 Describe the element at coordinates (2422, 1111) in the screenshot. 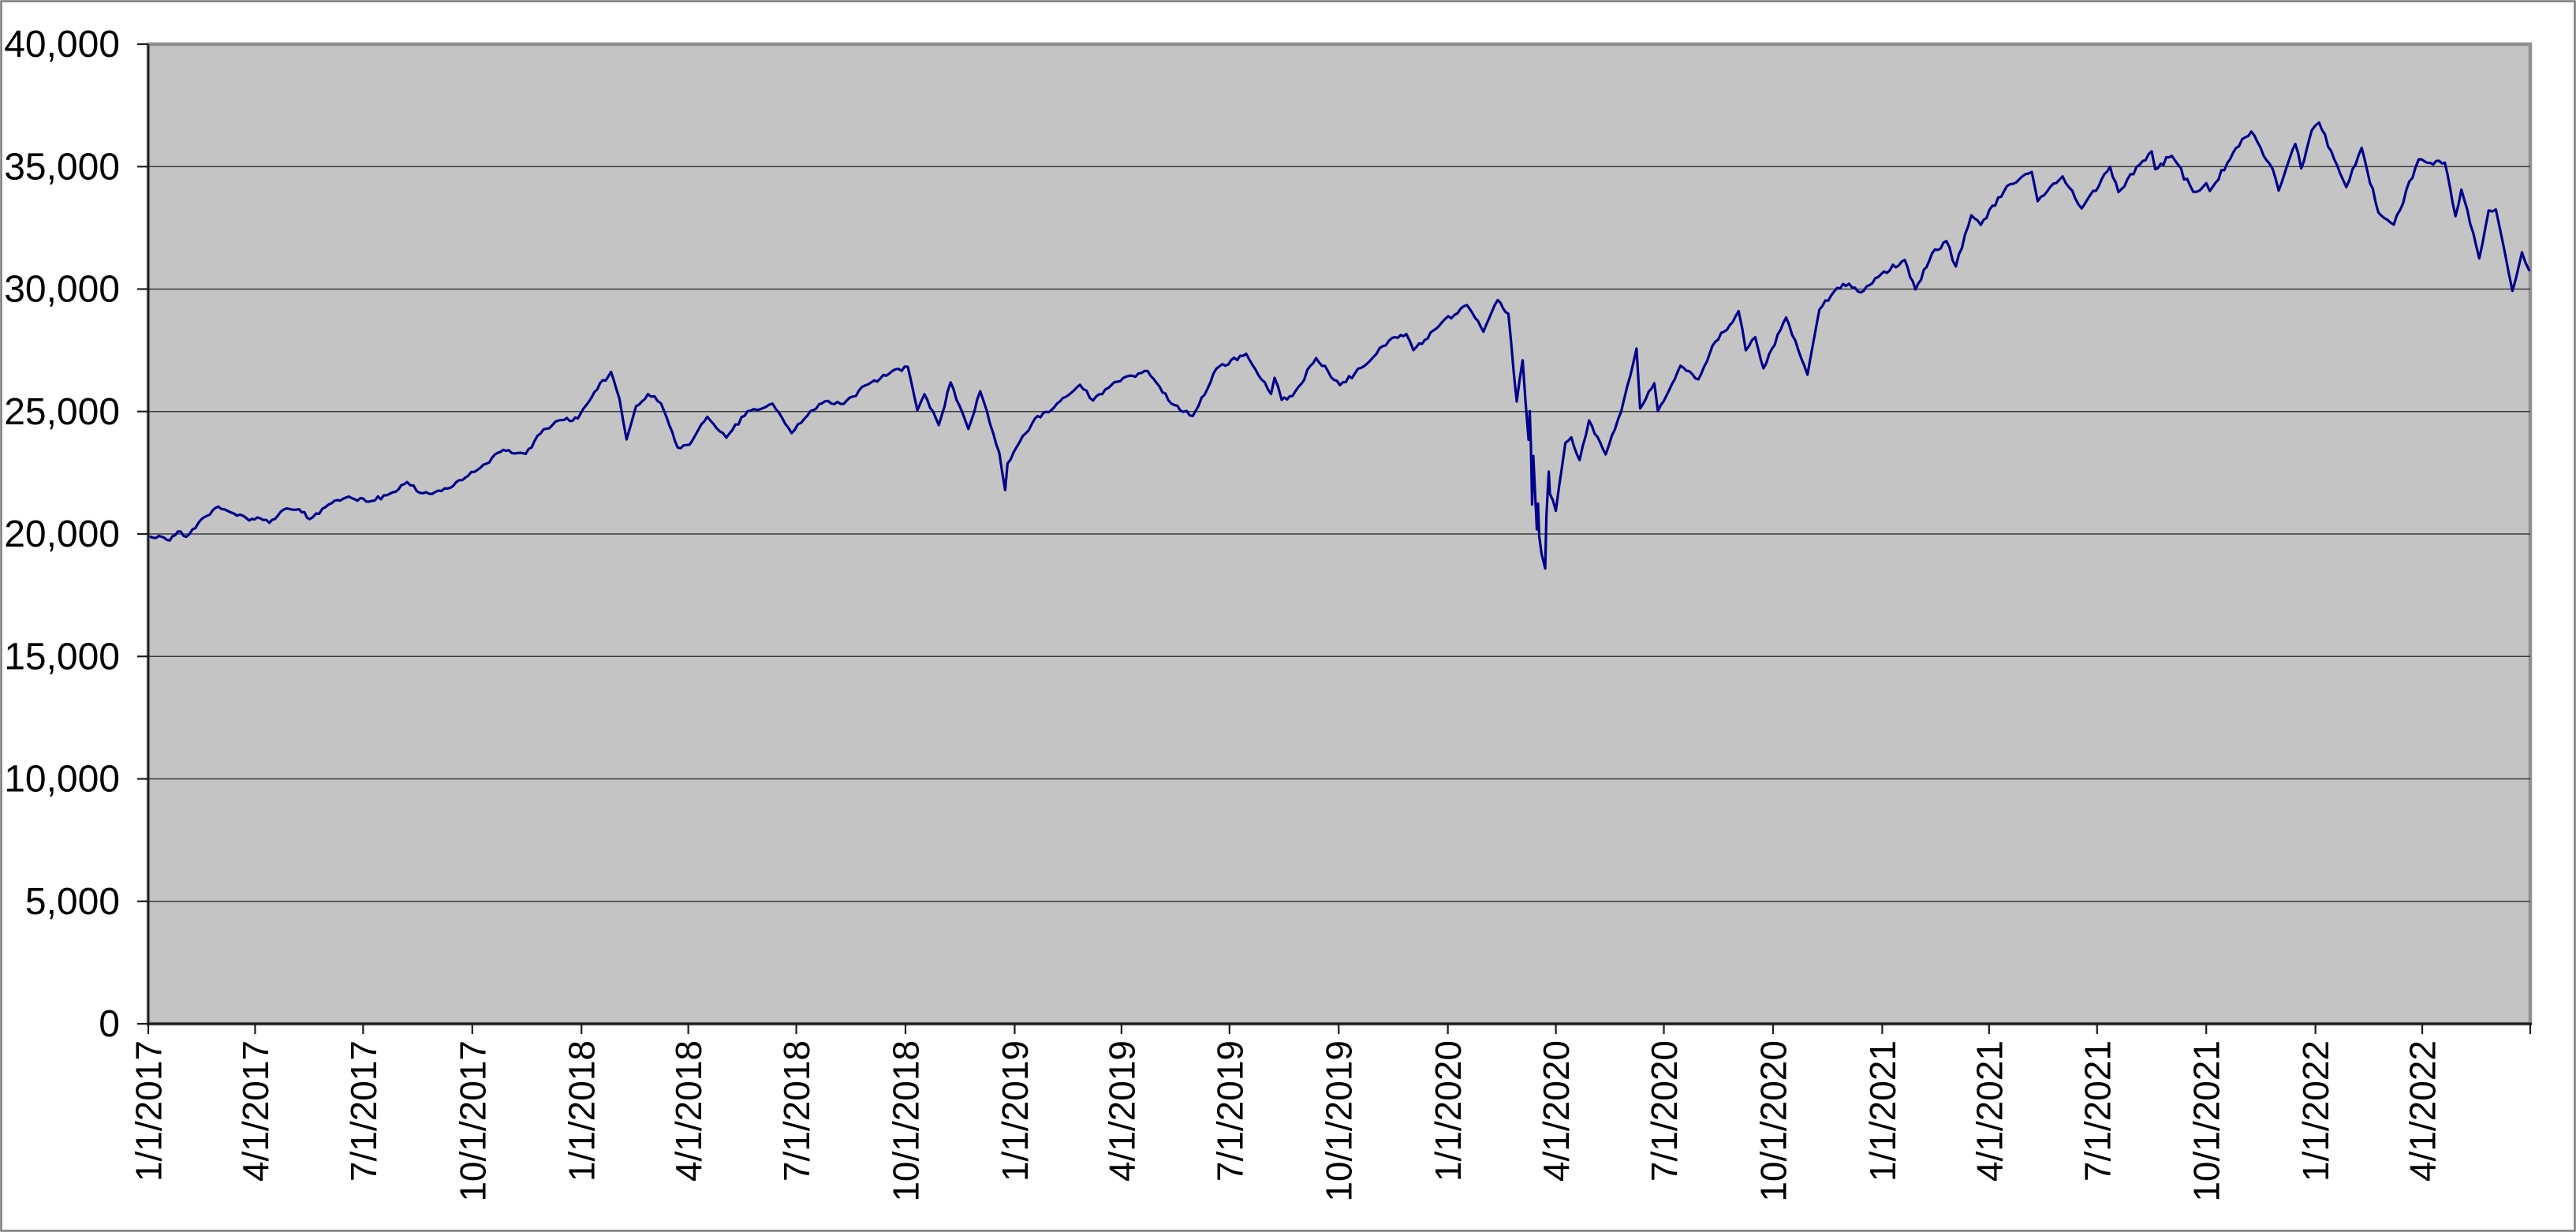

I see `x-axis-tick-label: 4/1/2022` at that location.